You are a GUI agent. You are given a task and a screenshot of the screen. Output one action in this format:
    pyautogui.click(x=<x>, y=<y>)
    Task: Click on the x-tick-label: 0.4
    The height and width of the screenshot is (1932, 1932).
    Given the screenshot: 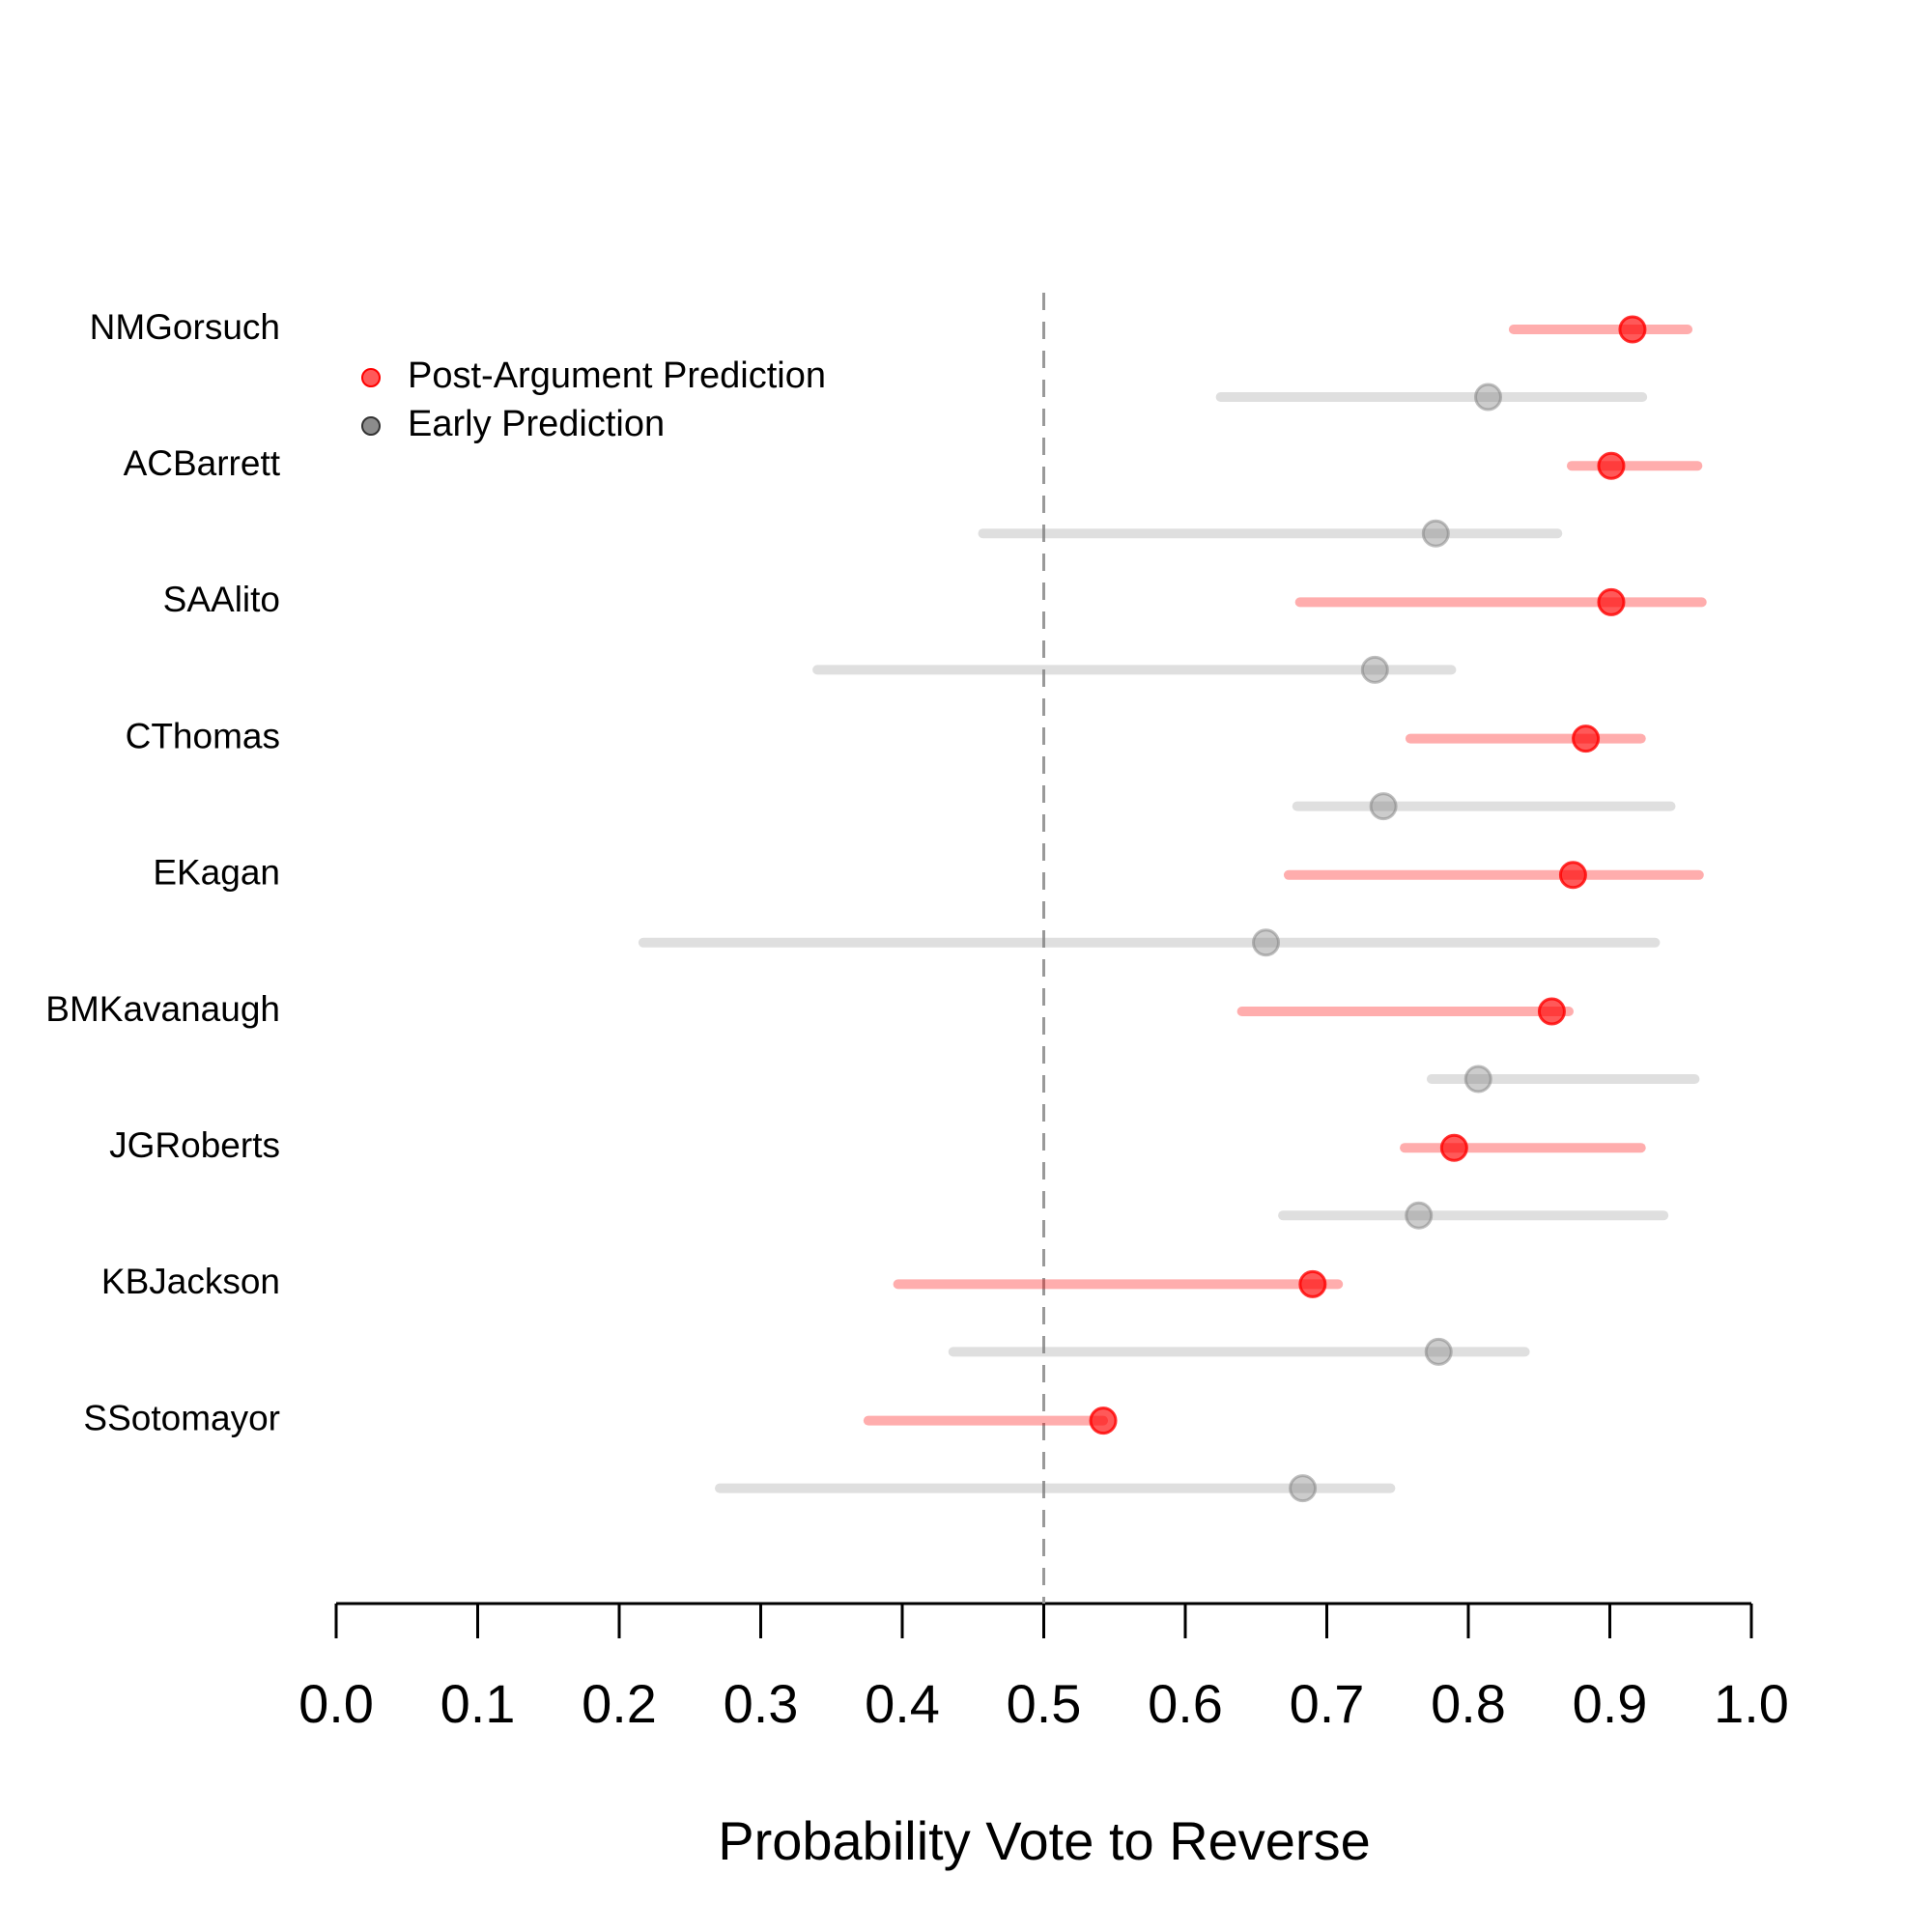 What is the action you would take?
    pyautogui.click(x=902, y=1703)
    